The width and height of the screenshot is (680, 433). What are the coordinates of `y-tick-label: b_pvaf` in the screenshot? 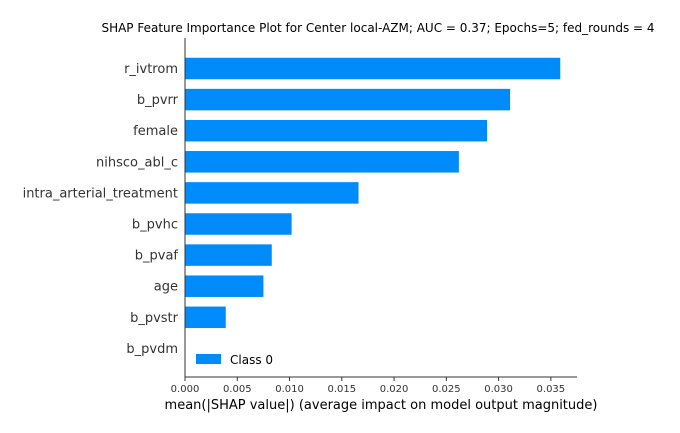 It's located at (157, 256).